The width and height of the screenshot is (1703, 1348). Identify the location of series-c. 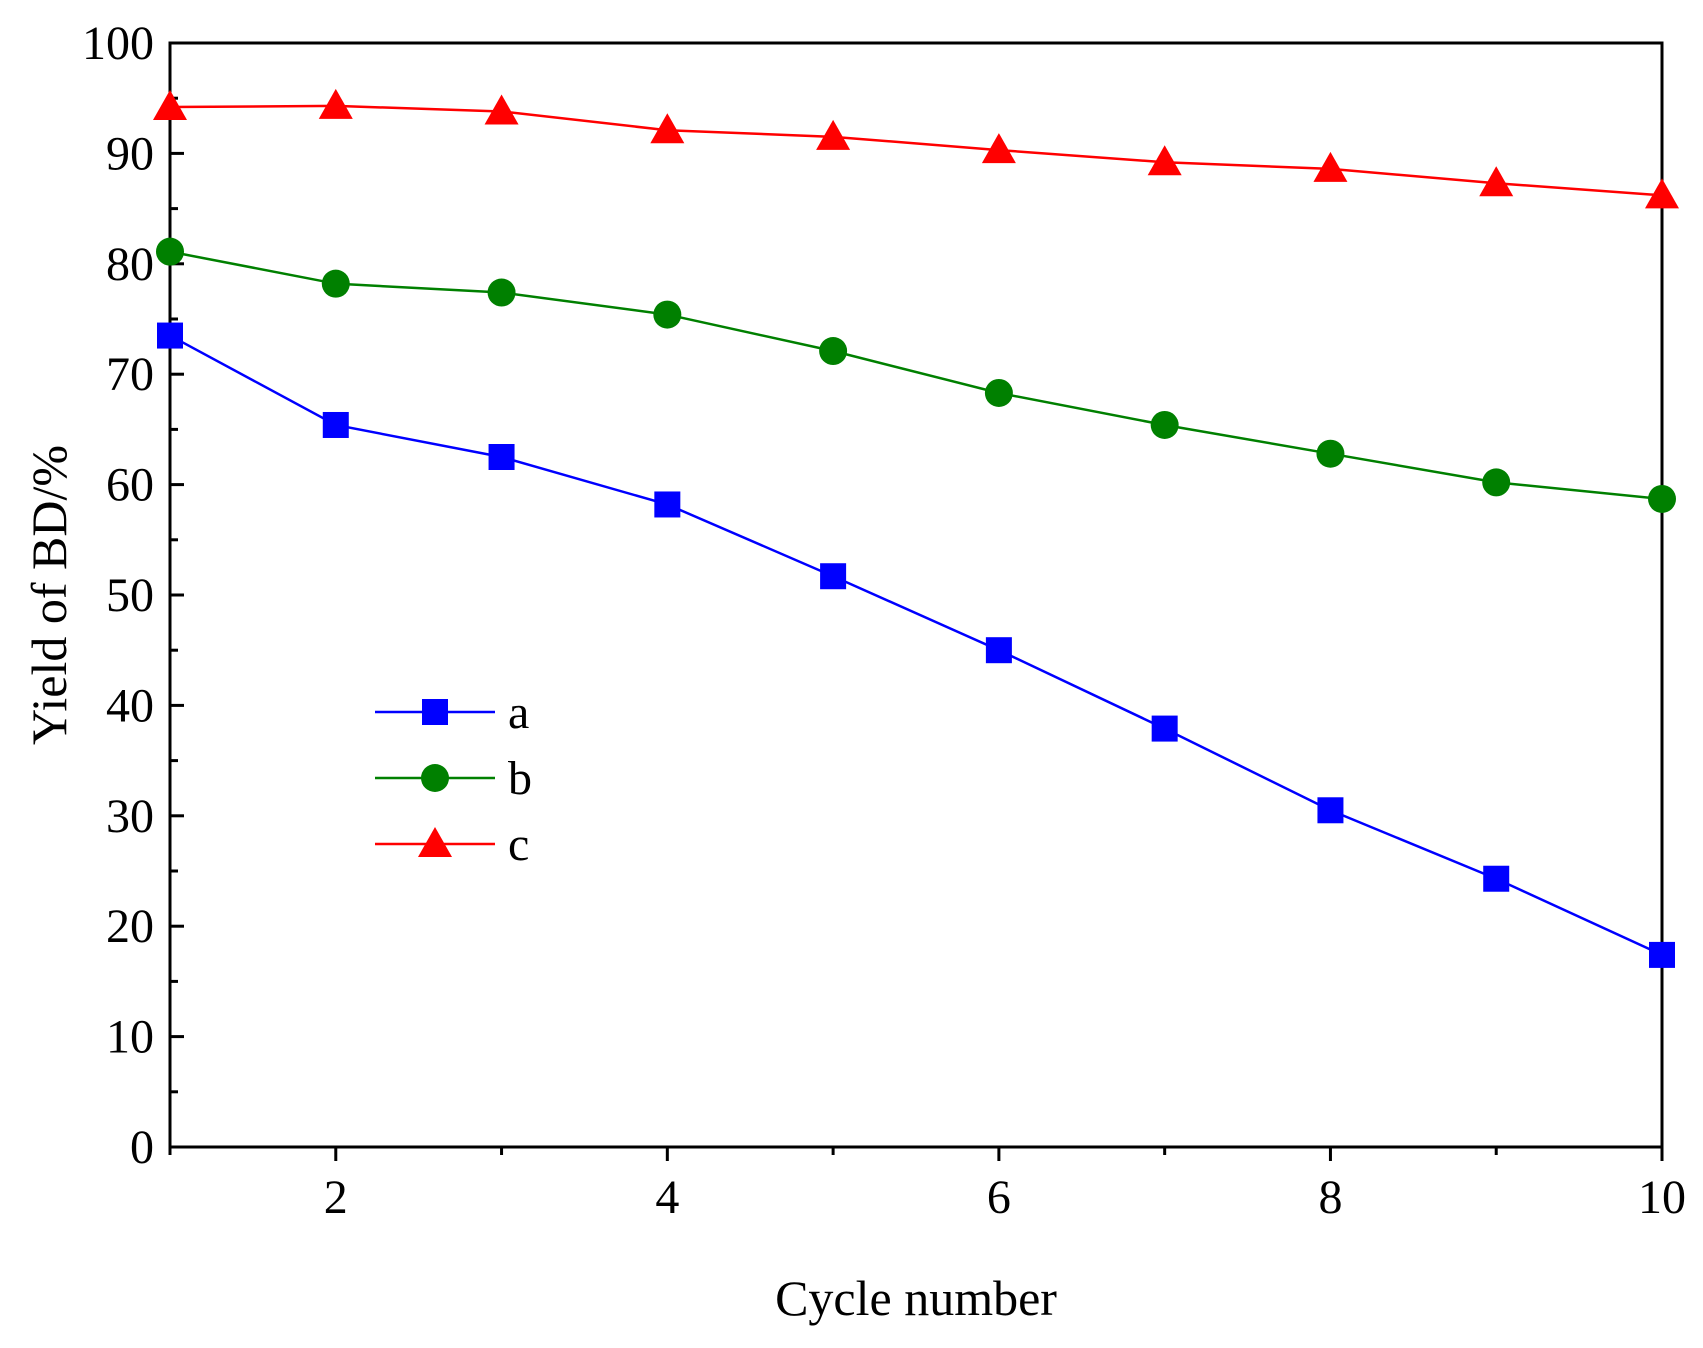
(916, 148).